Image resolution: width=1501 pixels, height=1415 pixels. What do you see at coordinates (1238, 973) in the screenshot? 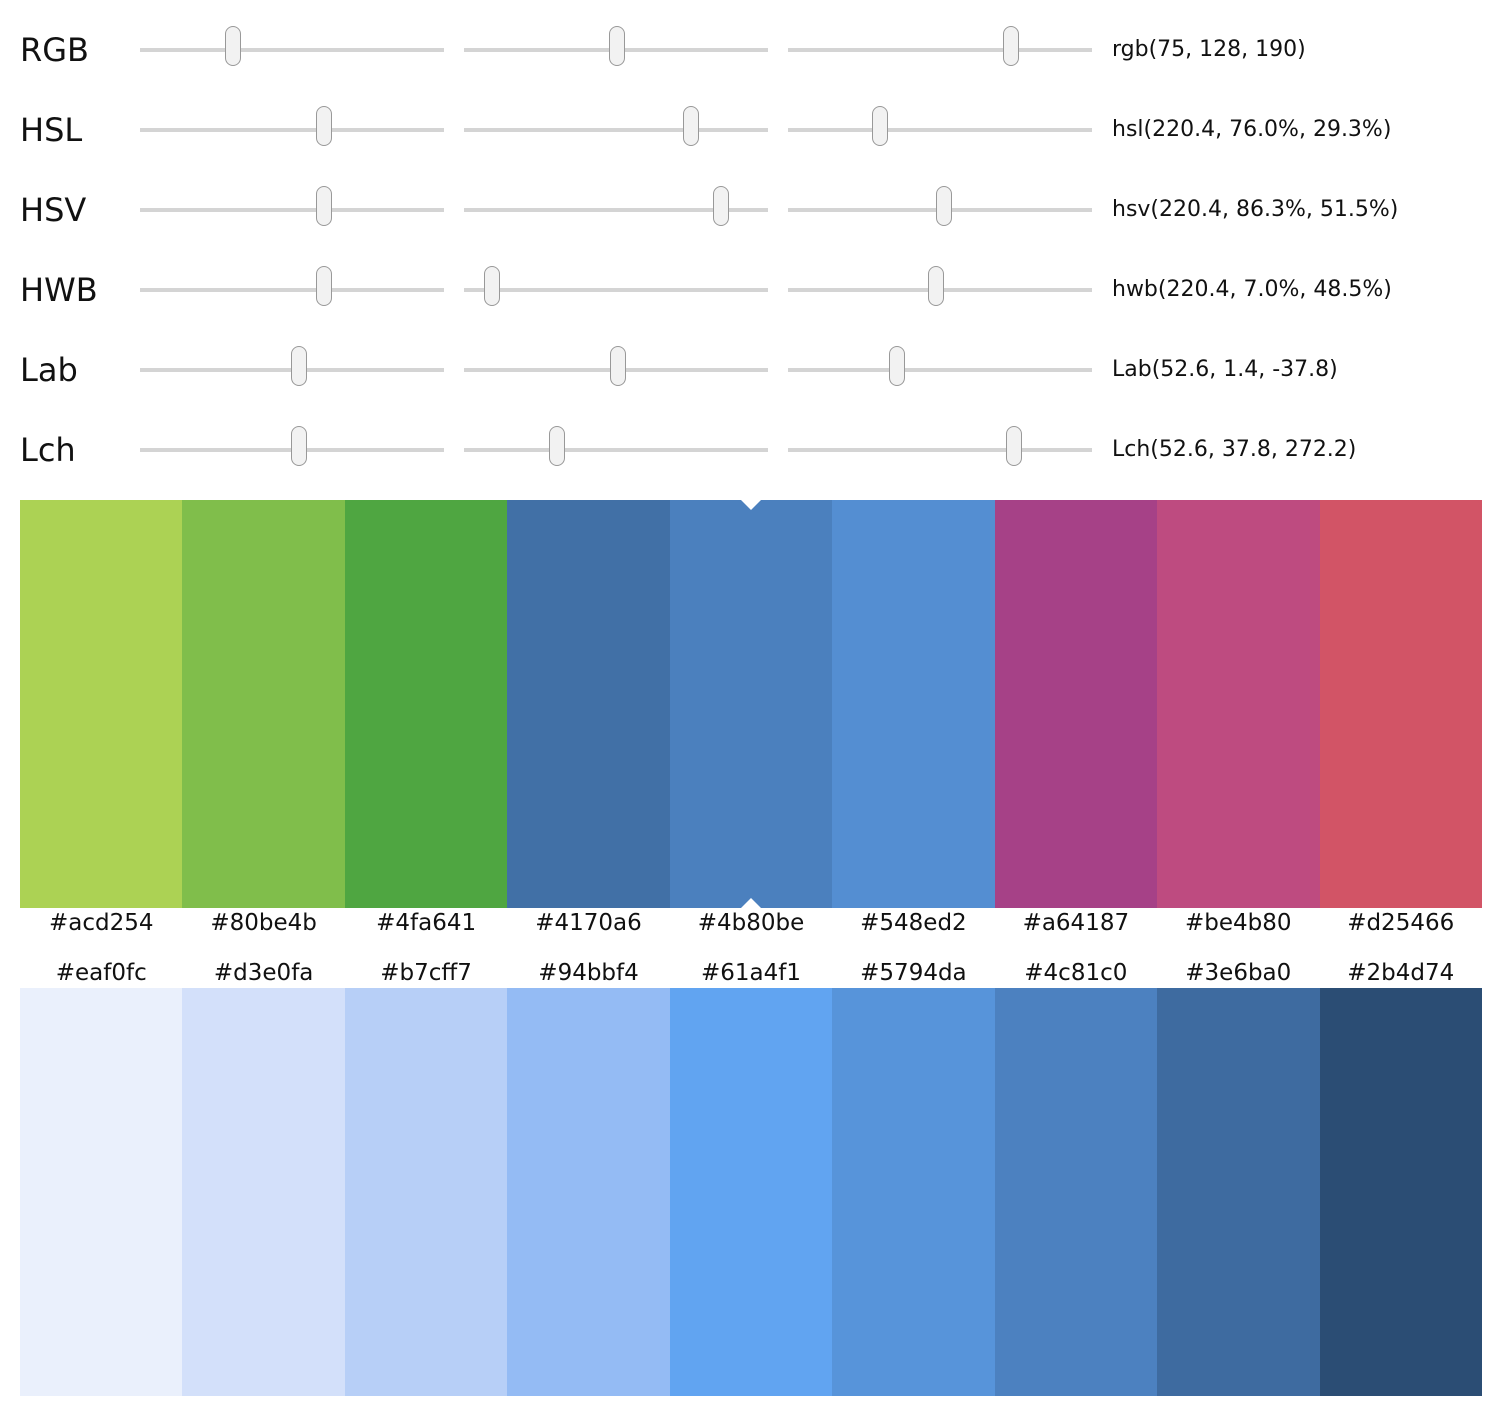
I see `hex-label: #3e6ba0` at bounding box center [1238, 973].